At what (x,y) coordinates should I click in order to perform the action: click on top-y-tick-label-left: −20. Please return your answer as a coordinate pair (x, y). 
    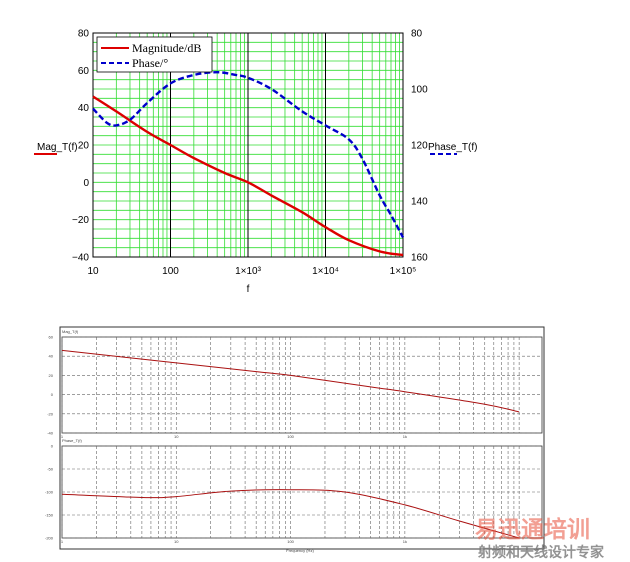
    Looking at the image, I should click on (80, 220).